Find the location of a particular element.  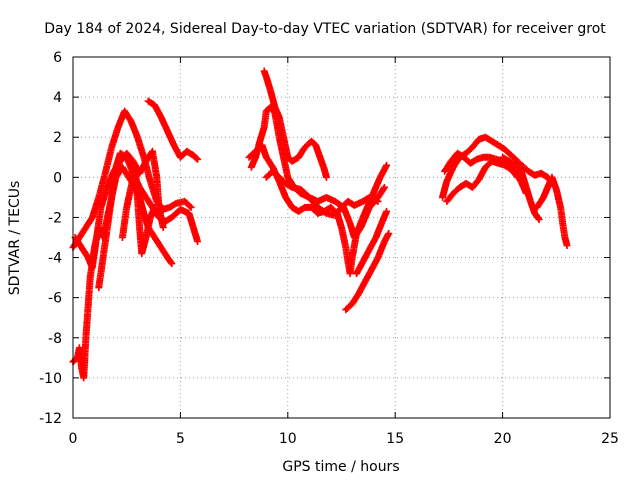

y-tick-label: -6 is located at coordinates (55, 299).